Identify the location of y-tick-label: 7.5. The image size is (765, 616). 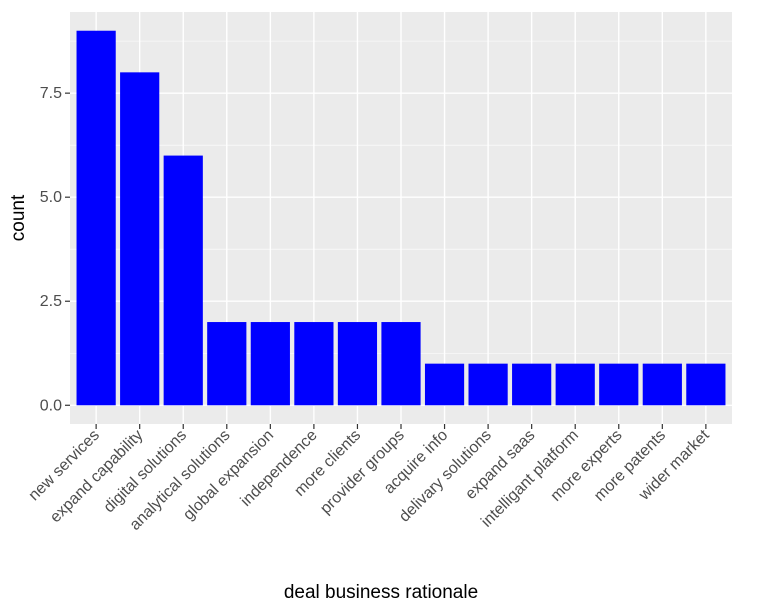
(51, 93).